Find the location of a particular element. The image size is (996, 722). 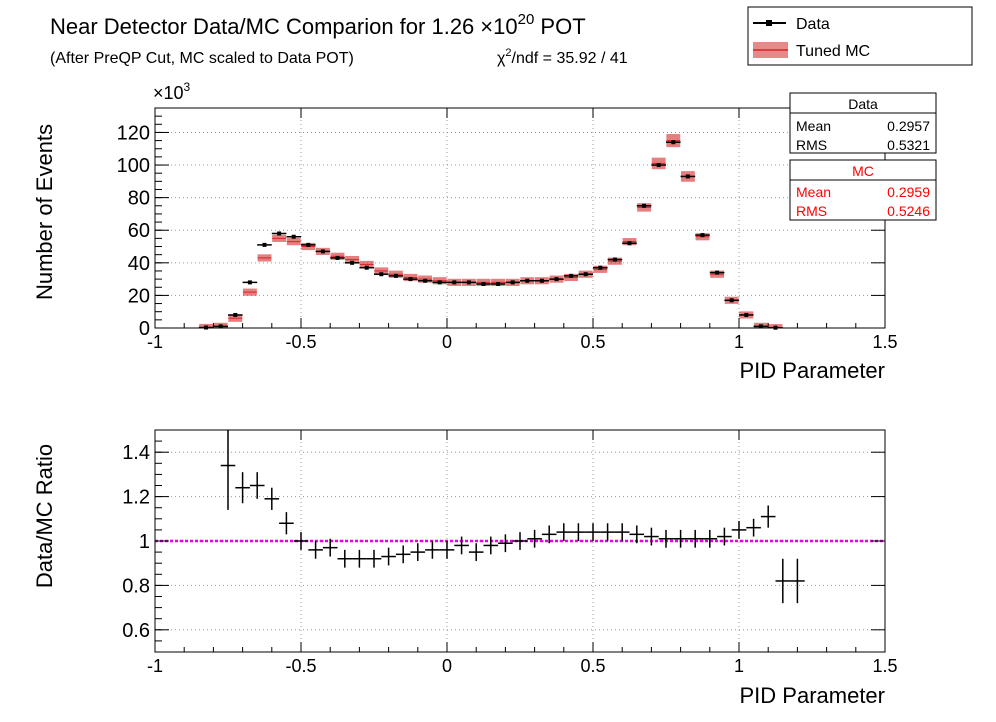

legend: Data Tuned MC is located at coordinates (860, 36).